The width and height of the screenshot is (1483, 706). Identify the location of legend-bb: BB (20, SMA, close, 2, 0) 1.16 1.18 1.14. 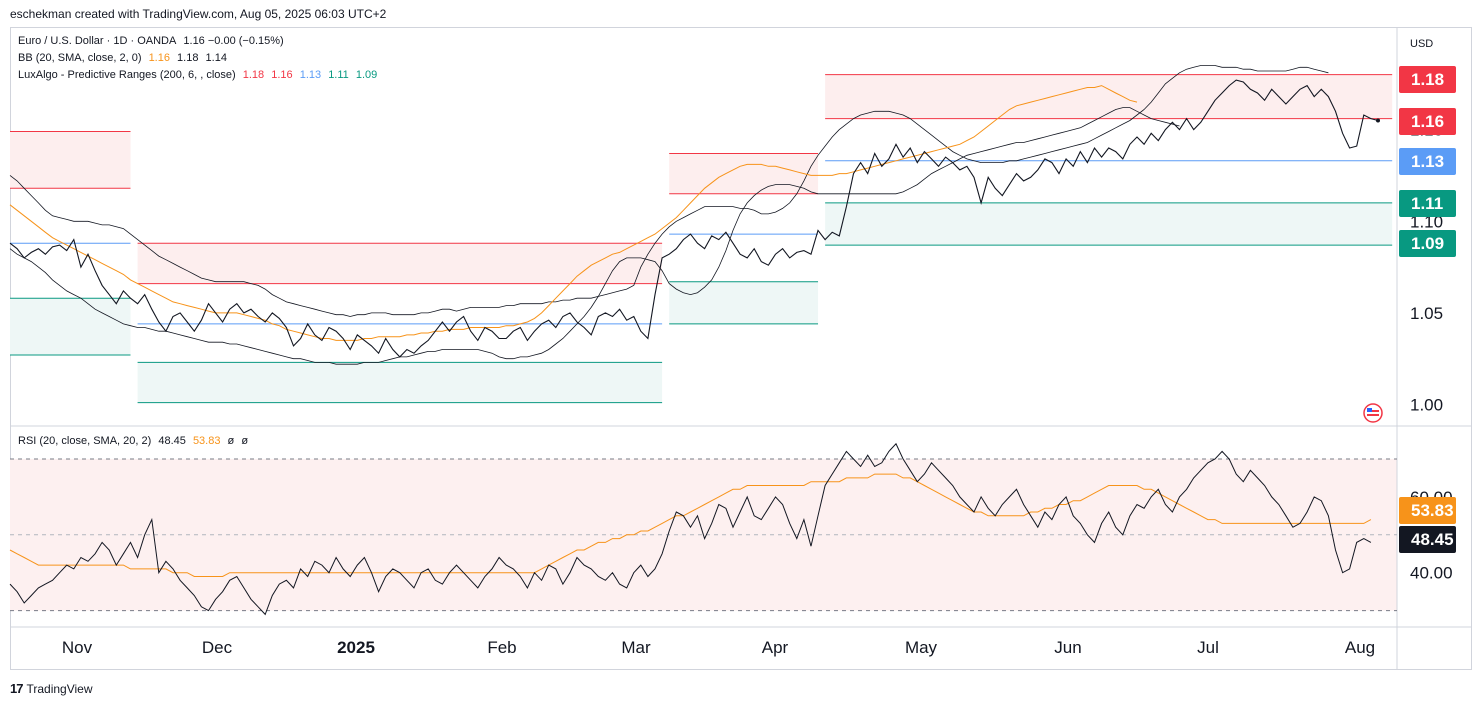
(124, 58).